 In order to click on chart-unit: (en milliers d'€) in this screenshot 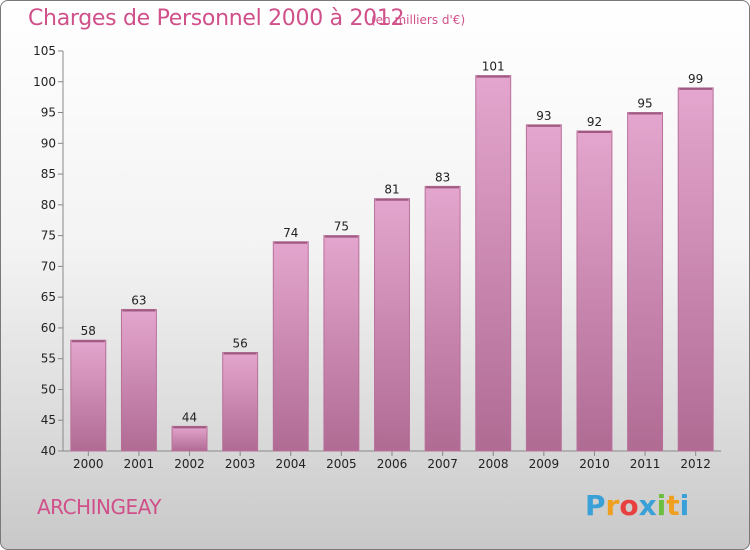, I will do `click(418, 20)`.